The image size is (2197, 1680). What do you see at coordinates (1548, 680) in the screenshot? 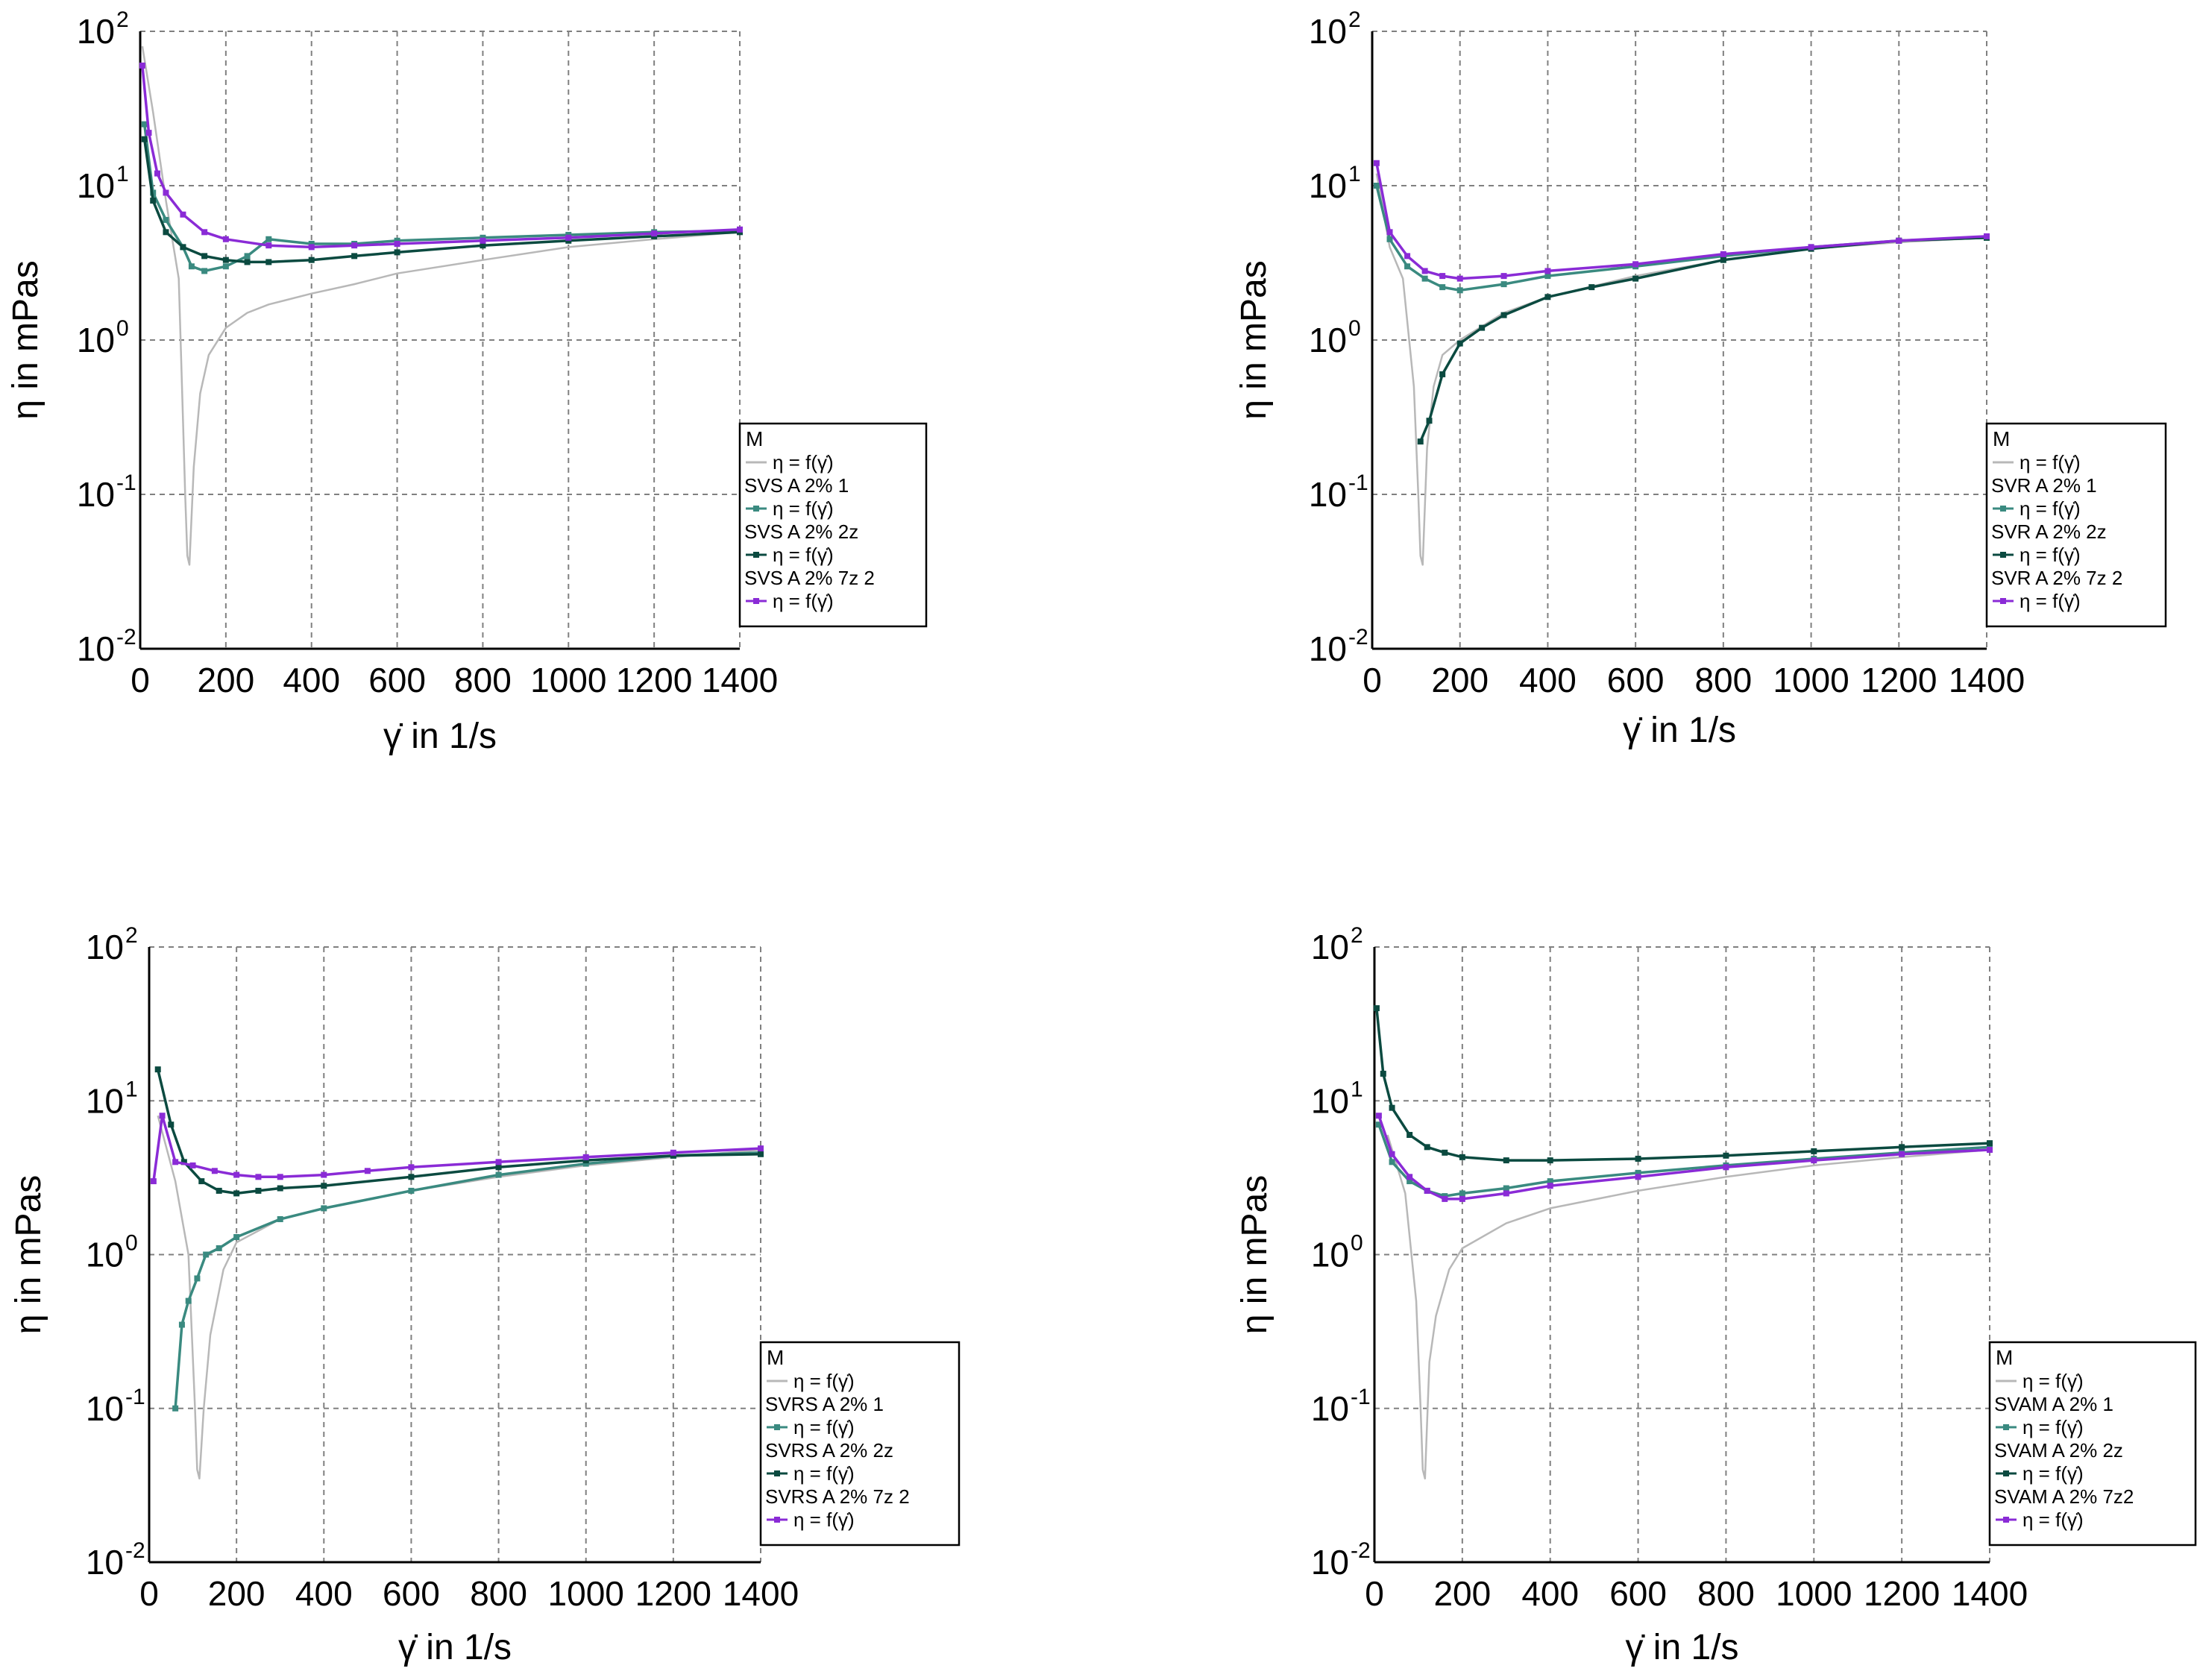
I see `x-tick-label: 400` at bounding box center [1548, 680].